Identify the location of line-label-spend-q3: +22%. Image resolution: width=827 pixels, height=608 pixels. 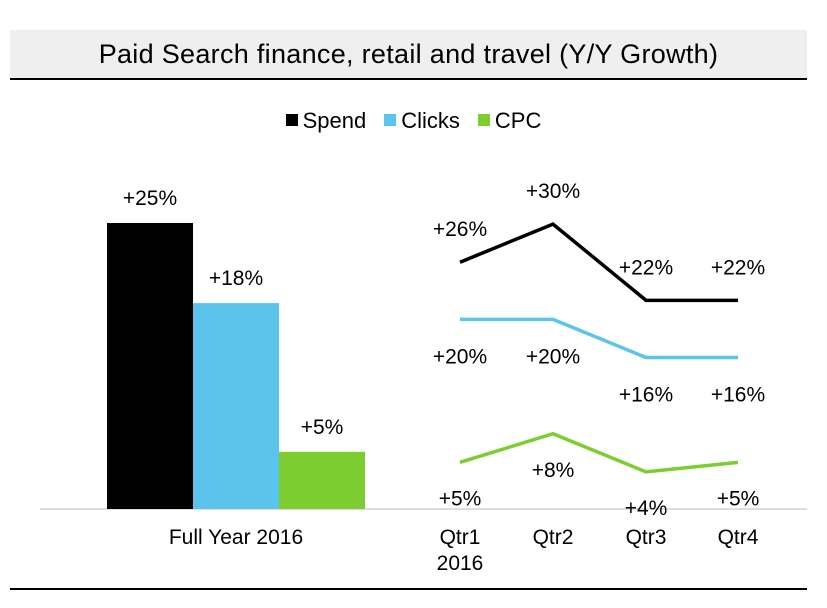
(646, 267).